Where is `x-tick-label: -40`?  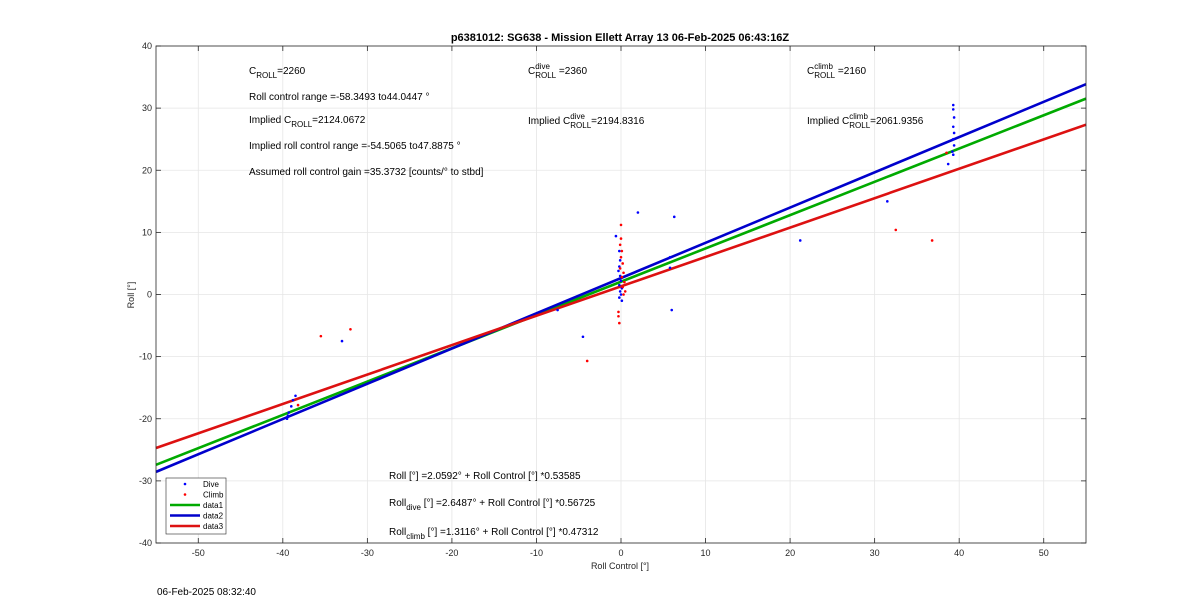
x-tick-label: -40 is located at coordinates (282, 553).